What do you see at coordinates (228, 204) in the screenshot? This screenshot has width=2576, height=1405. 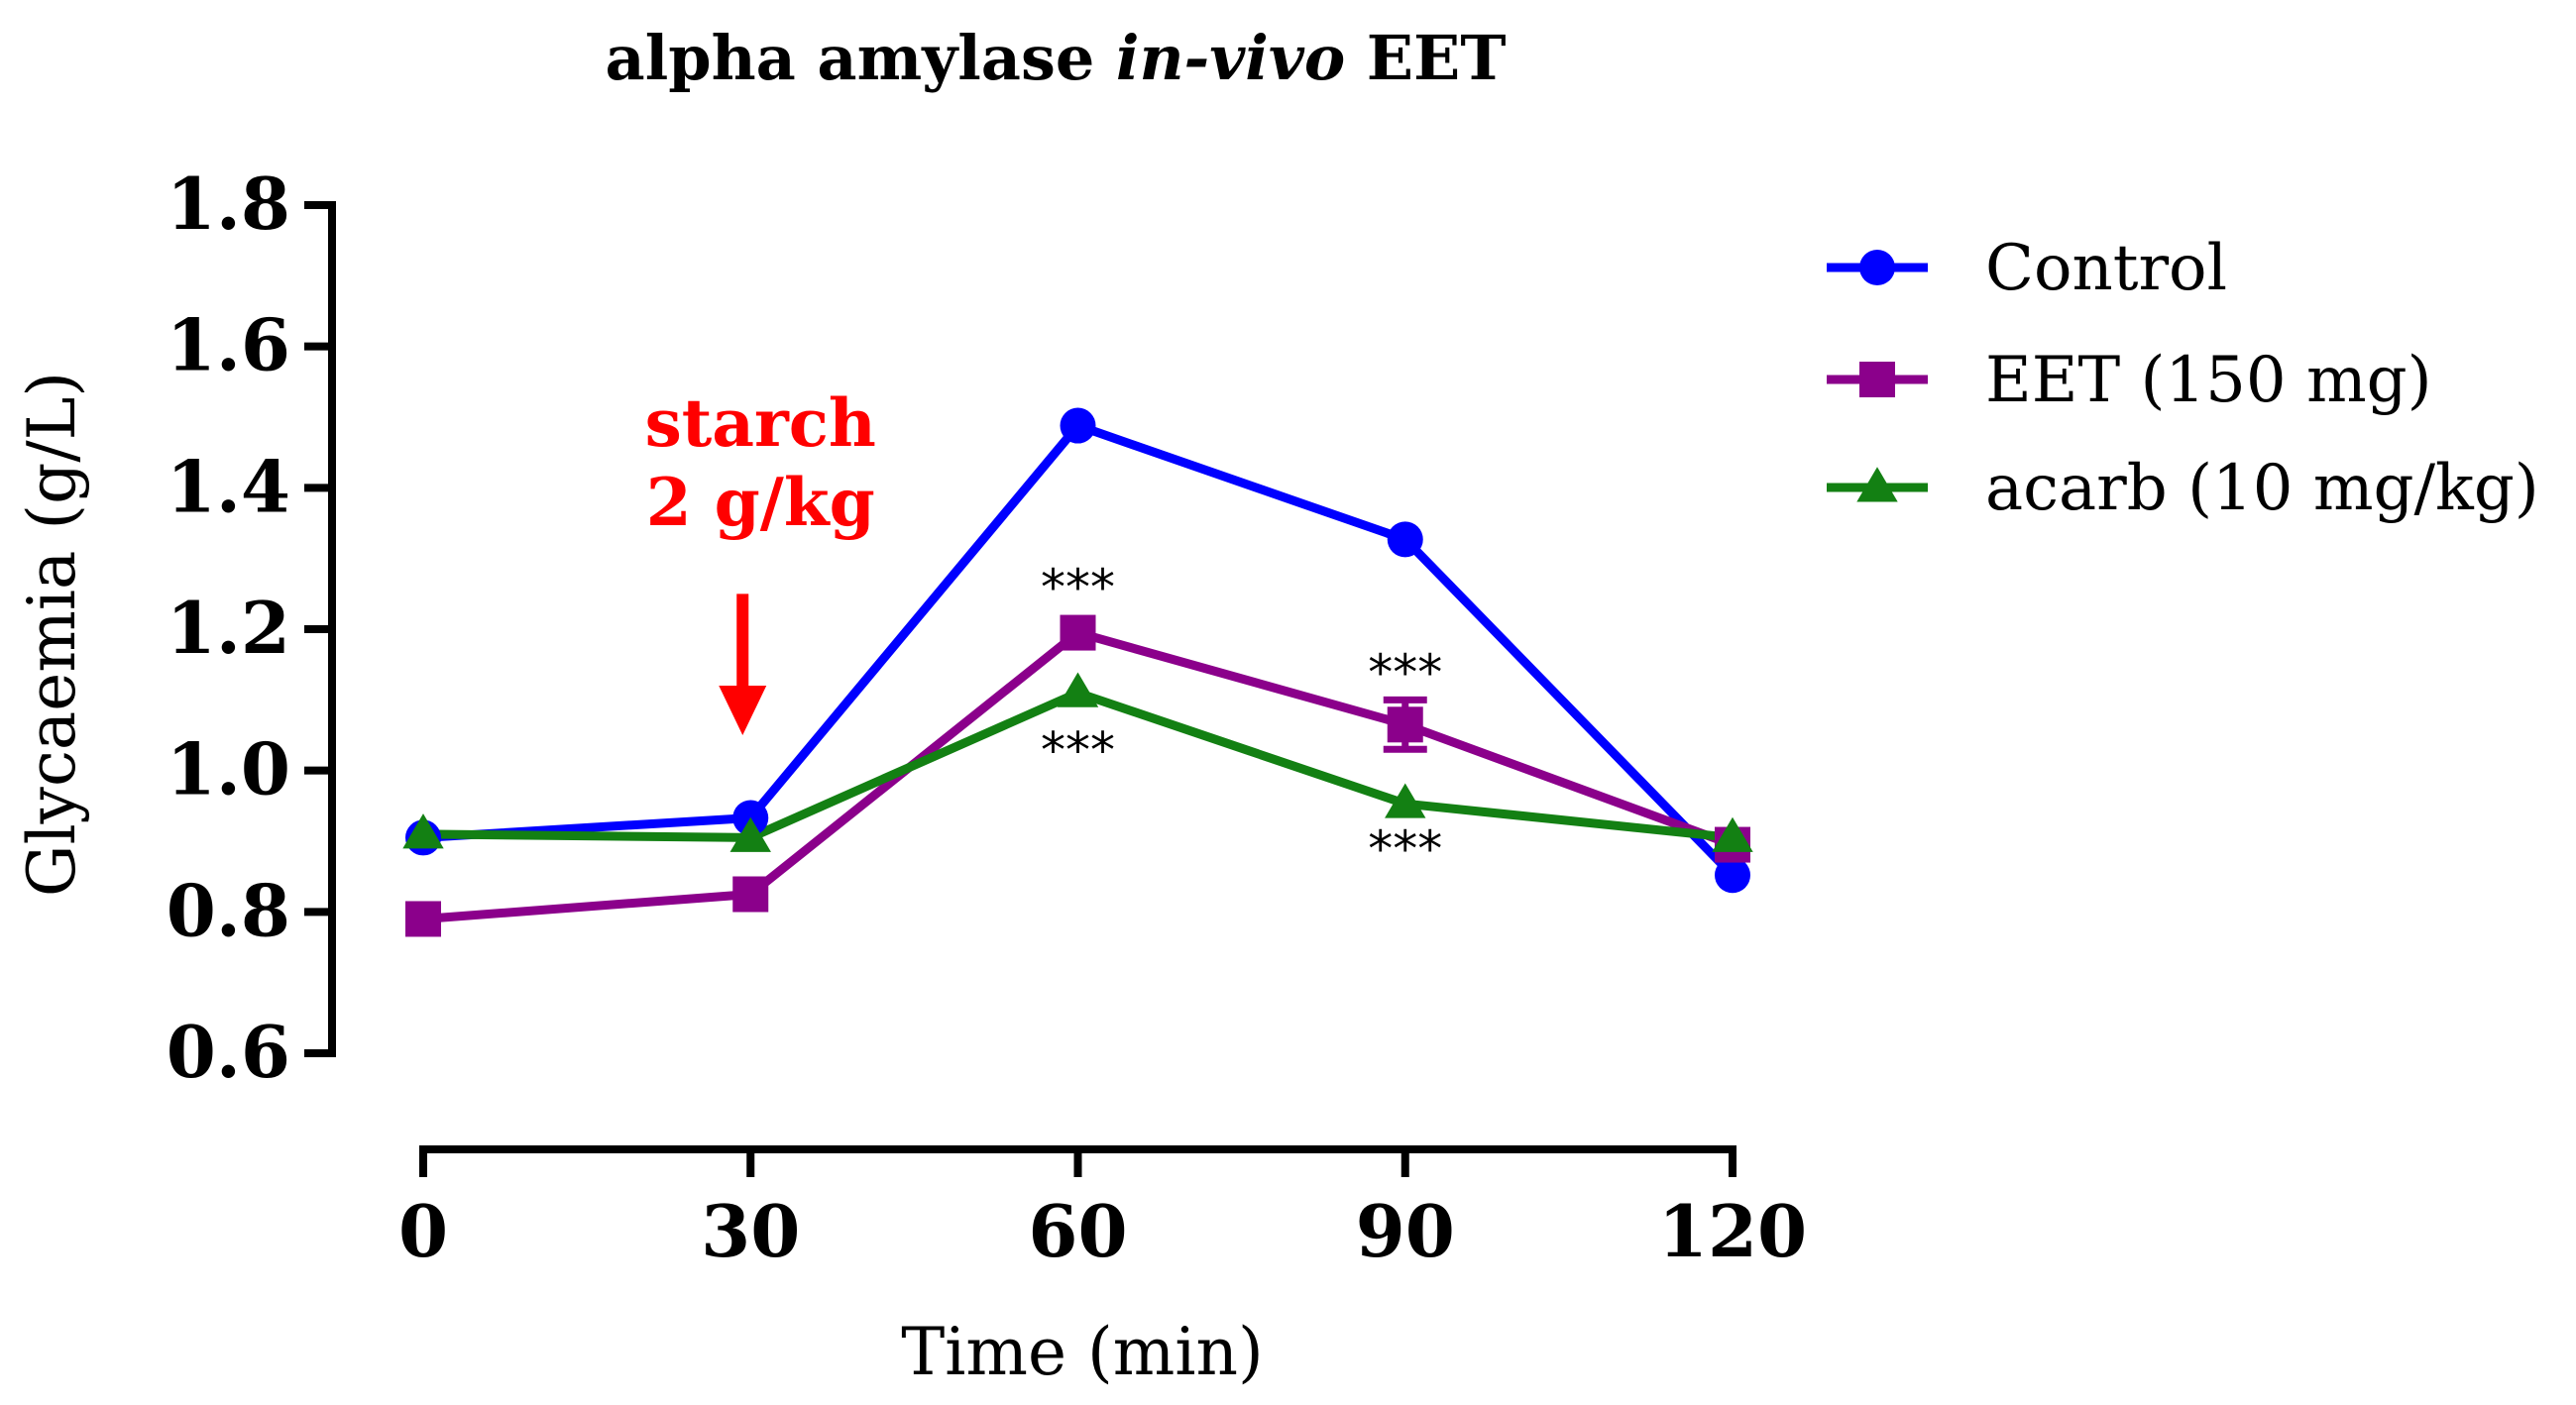 I see `y-tick-label: 1.8` at bounding box center [228, 204].